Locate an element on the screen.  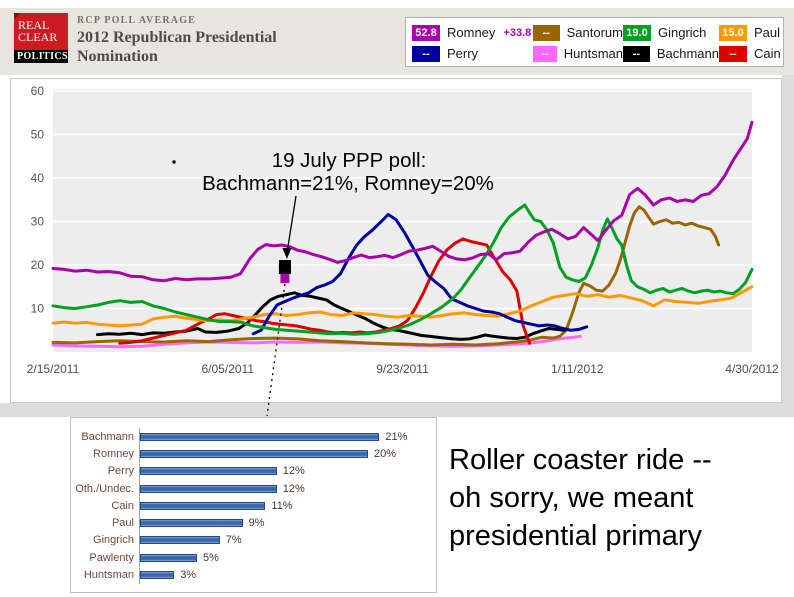
page-bottom-strip is located at coordinates (397, 410).